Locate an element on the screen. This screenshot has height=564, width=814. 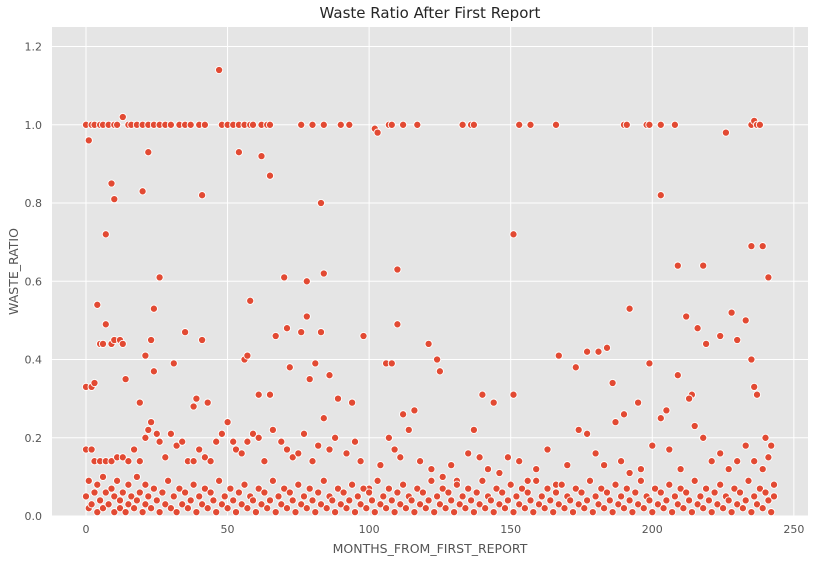
chart-title: Waste Ratio After First Report is located at coordinates (430, 13).